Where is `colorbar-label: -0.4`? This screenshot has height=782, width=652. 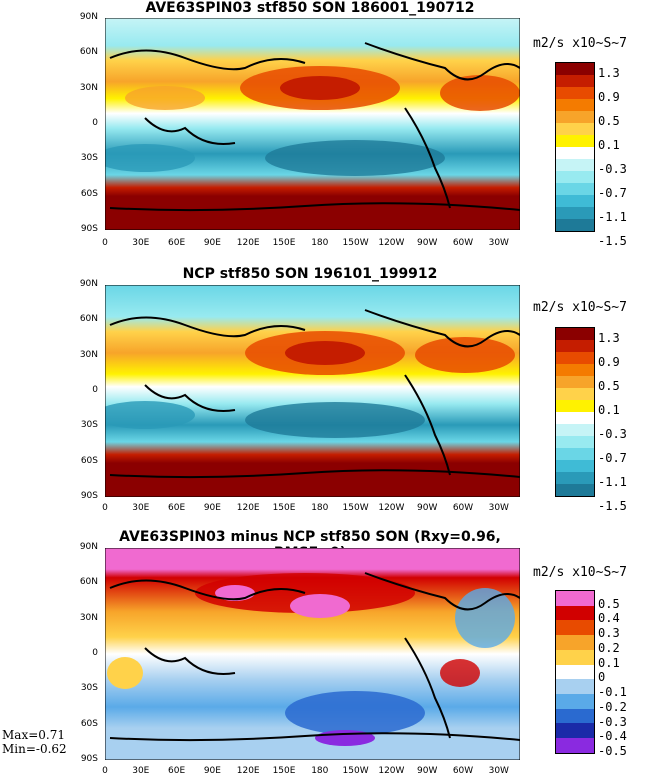 colorbar-label: -0.4 is located at coordinates (612, 736).